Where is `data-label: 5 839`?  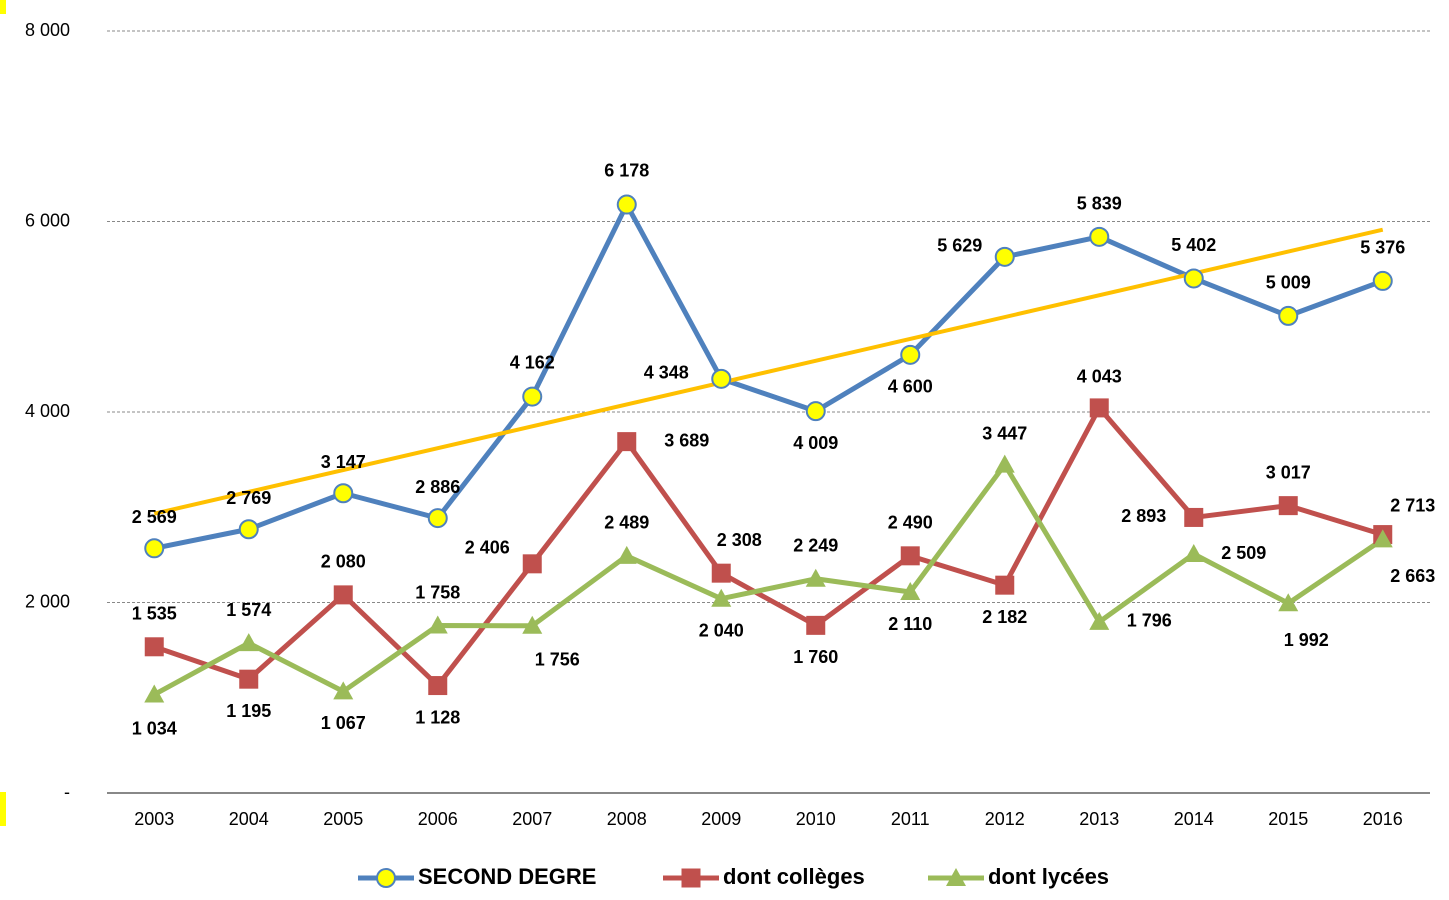 data-label: 5 839 is located at coordinates (1099, 204).